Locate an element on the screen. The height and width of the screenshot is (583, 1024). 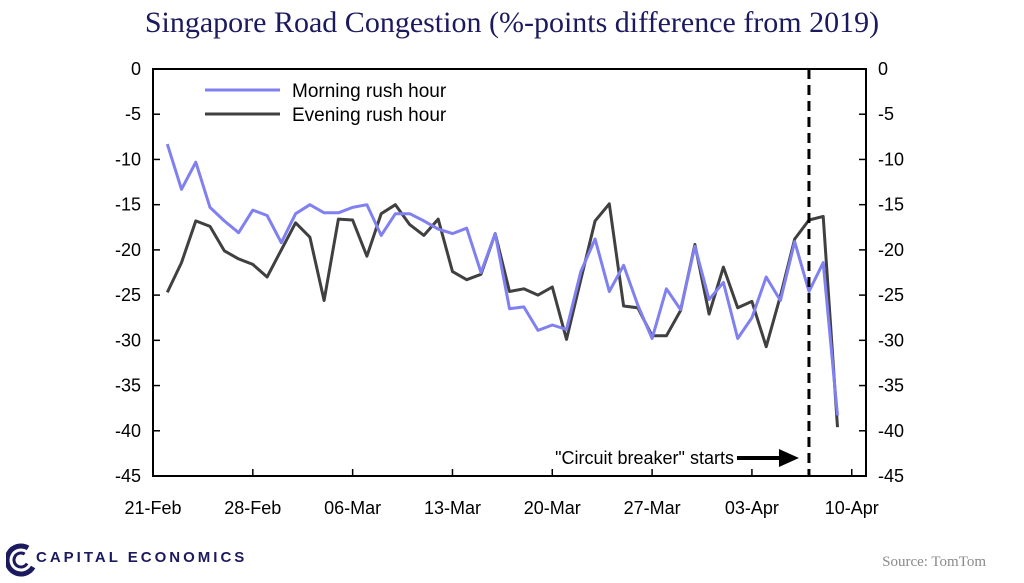
y-tick-label-left: -5 is located at coordinates (133, 114).